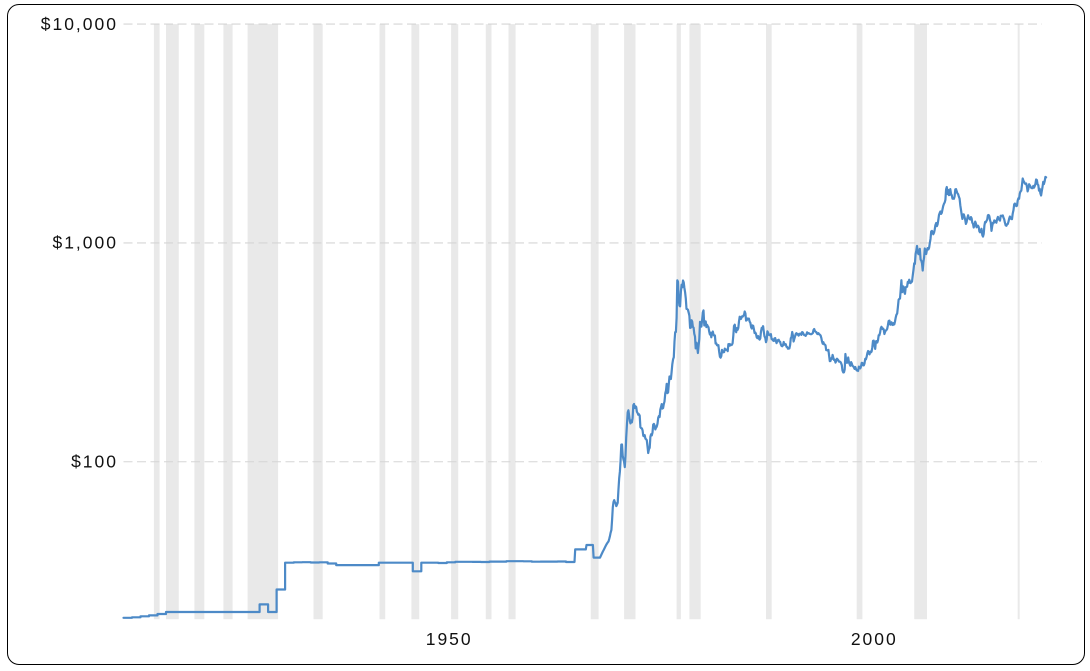 The width and height of the screenshot is (1090, 671). What do you see at coordinates (449, 639) in the screenshot?
I see `svg-text: 1950` at bounding box center [449, 639].